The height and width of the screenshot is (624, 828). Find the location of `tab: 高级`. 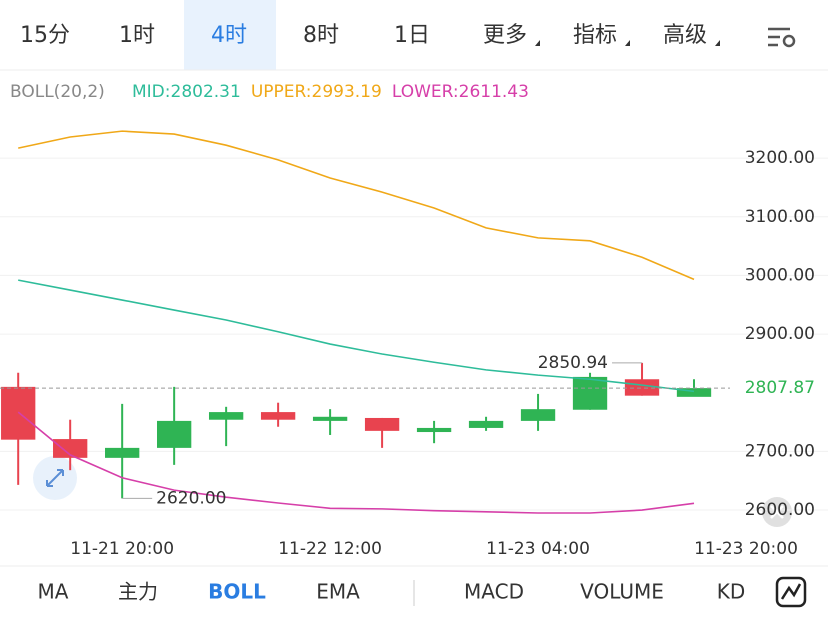

tab: 高级 is located at coordinates (685, 35).